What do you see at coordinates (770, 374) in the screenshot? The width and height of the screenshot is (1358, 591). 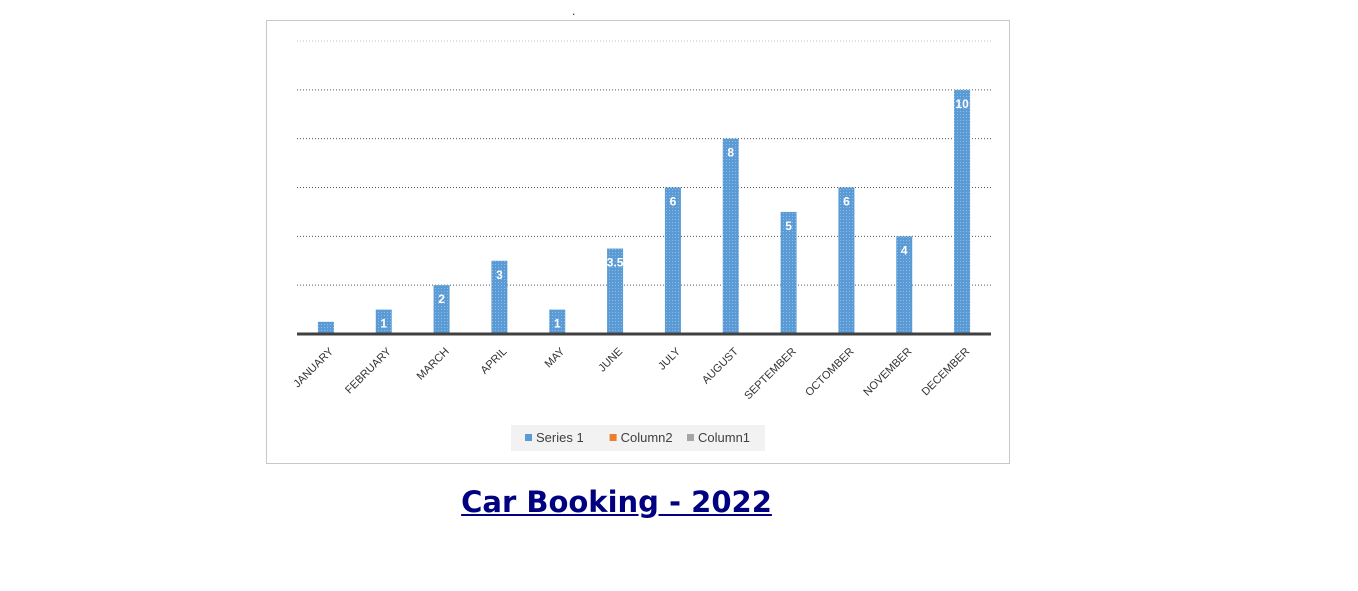 I see `x-tick-label: SEPTEMBER` at bounding box center [770, 374].